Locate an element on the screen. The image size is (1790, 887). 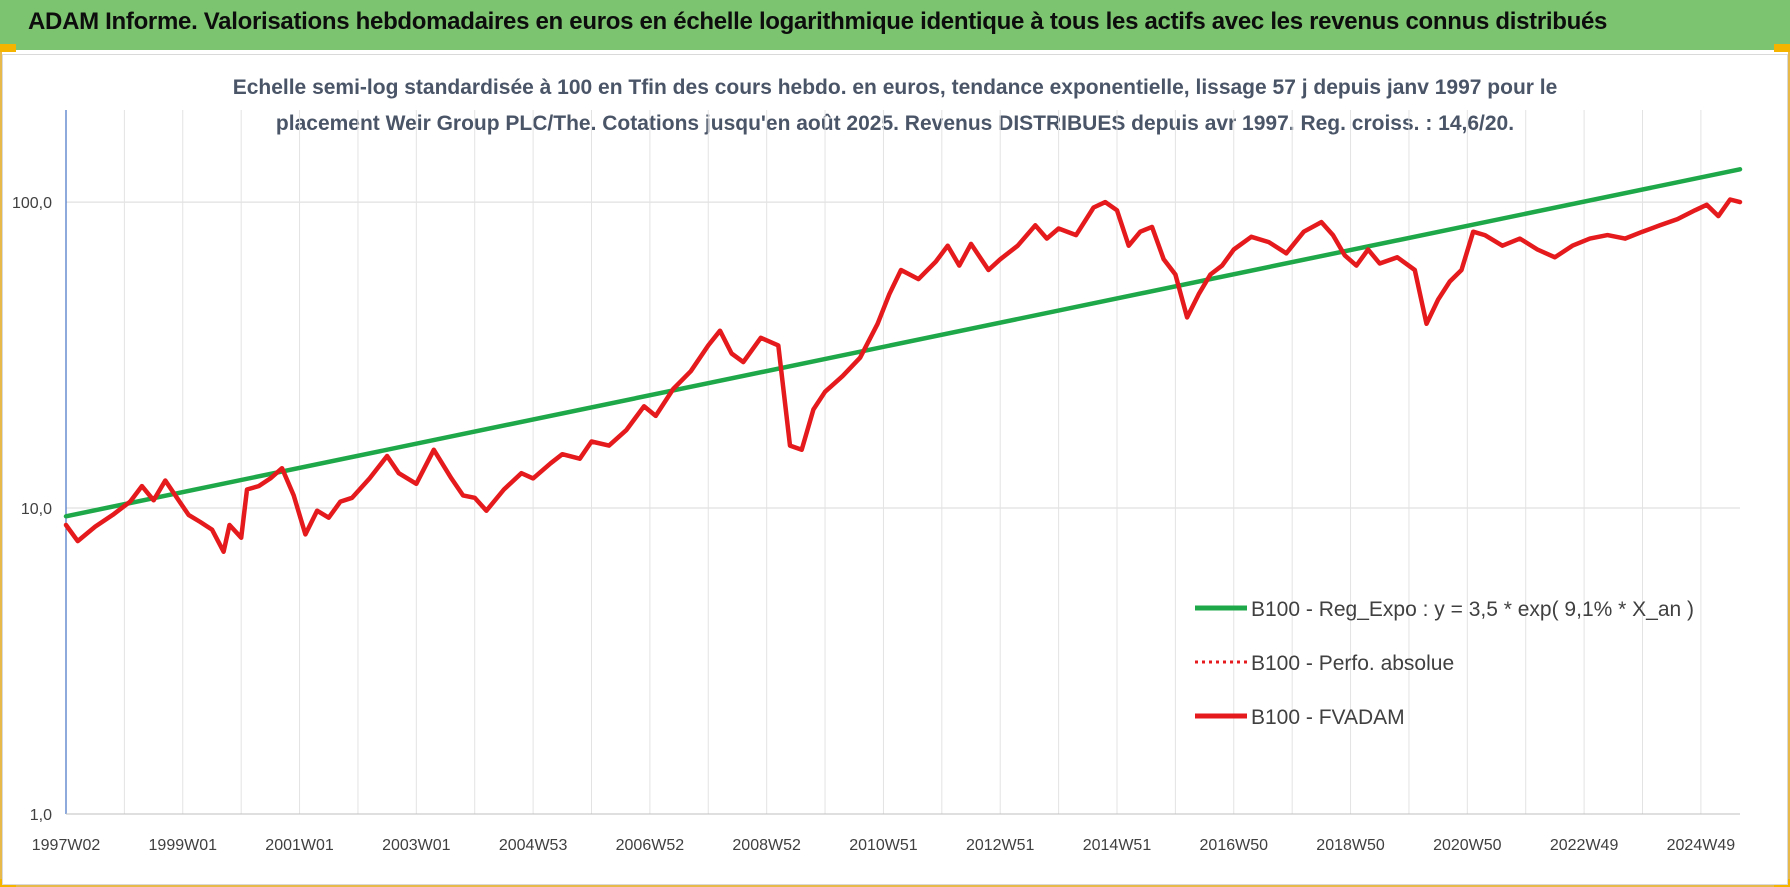
x-tick-label: 1997W02 is located at coordinates (66, 845).